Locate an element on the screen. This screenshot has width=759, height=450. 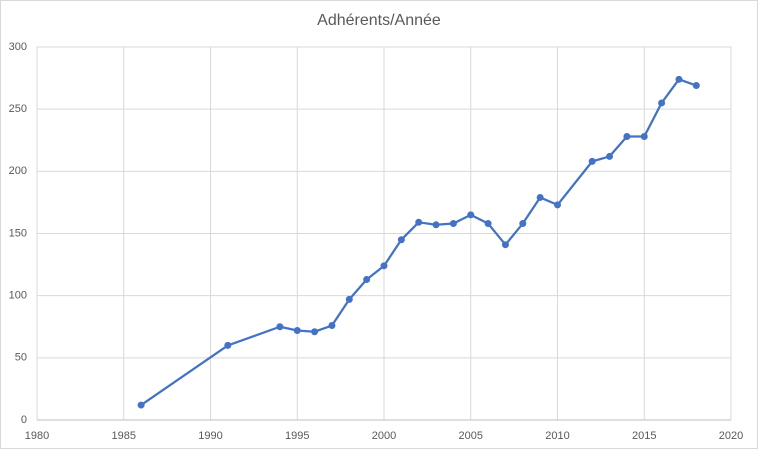
x-tick-label: 2000 is located at coordinates (384, 436).